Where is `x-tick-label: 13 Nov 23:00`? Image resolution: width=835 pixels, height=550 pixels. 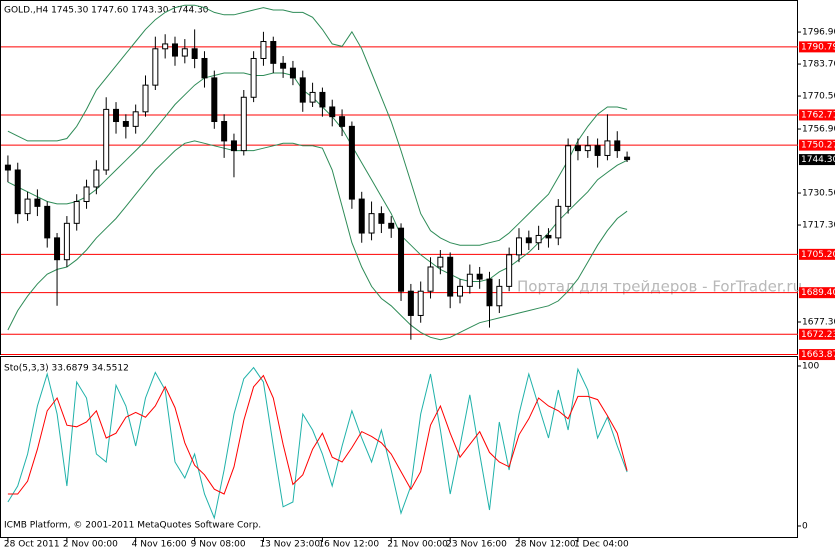 x-tick-label: 13 Nov 23:00 is located at coordinates (289, 545).